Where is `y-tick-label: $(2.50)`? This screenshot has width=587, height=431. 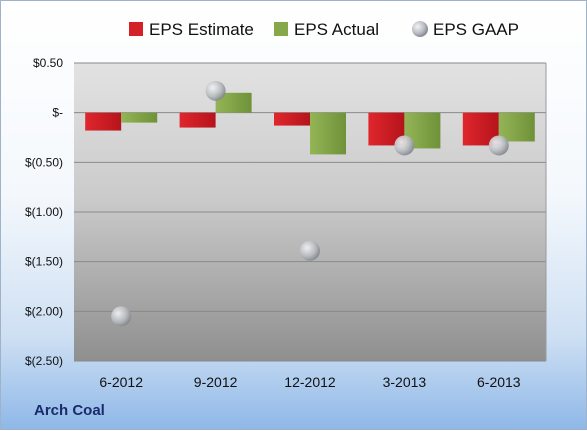
y-tick-label: $(2.50) is located at coordinates (44, 361).